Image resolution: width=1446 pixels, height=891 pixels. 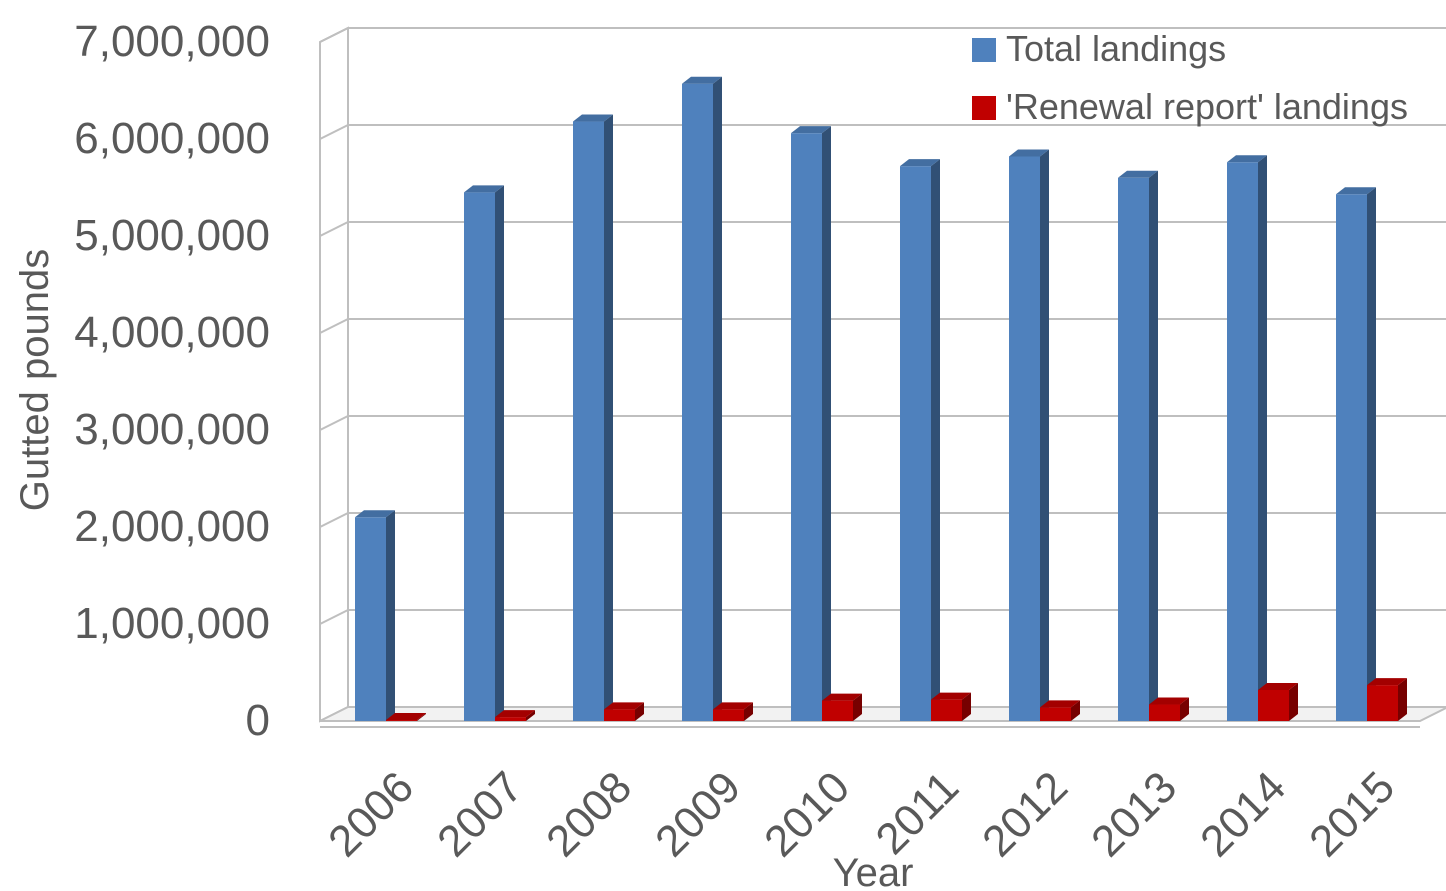 I want to click on x-tick-label: 2007, so click(x=480, y=814).